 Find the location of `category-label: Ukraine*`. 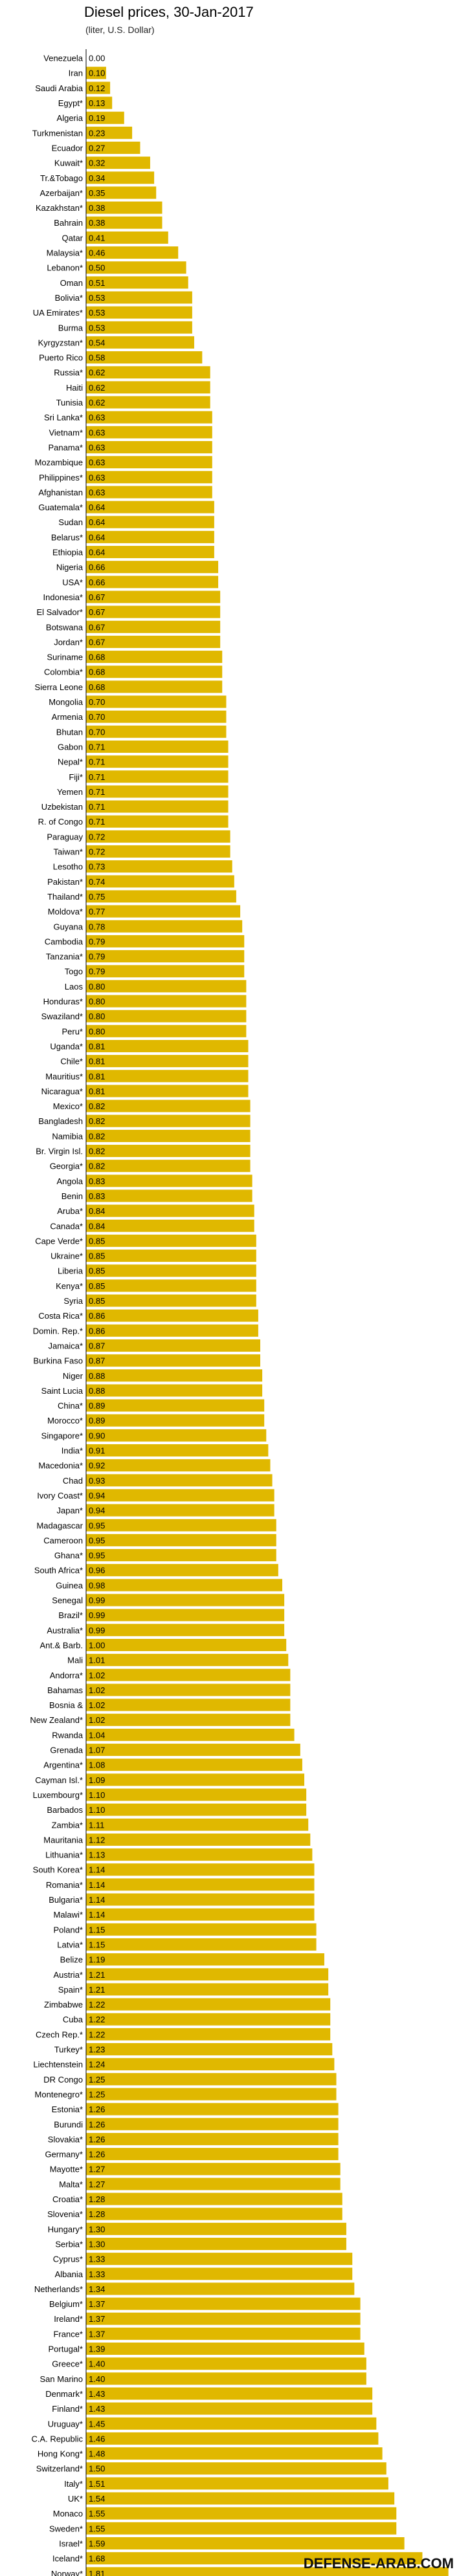

category-label: Ukraine* is located at coordinates (66, 1256).